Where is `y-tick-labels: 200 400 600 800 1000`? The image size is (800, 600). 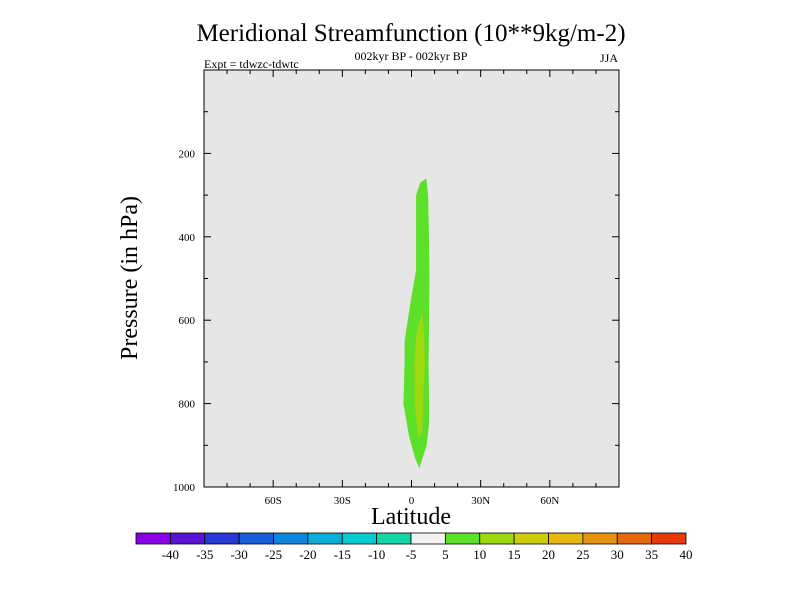
y-tick-labels: 200 400 600 800 1000 is located at coordinates (184, 321).